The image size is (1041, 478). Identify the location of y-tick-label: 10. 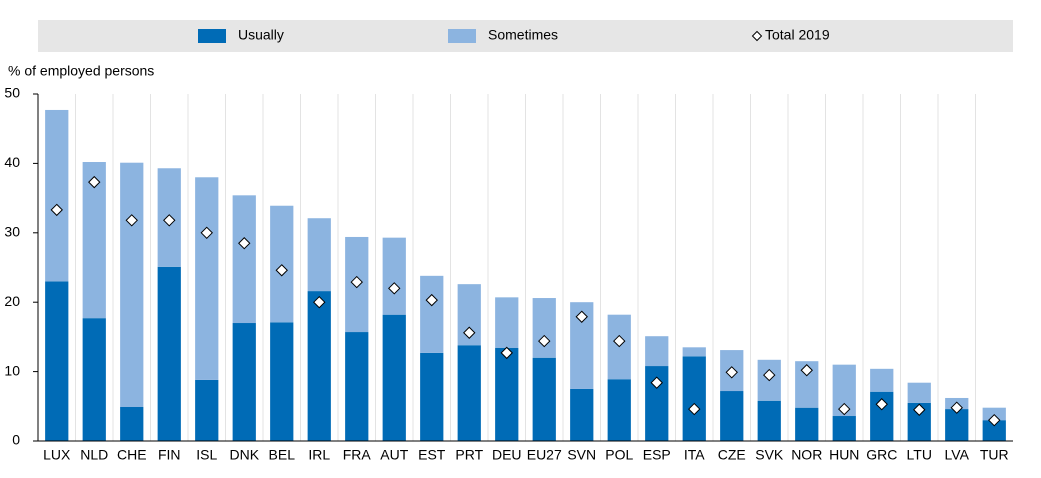
(12, 370).